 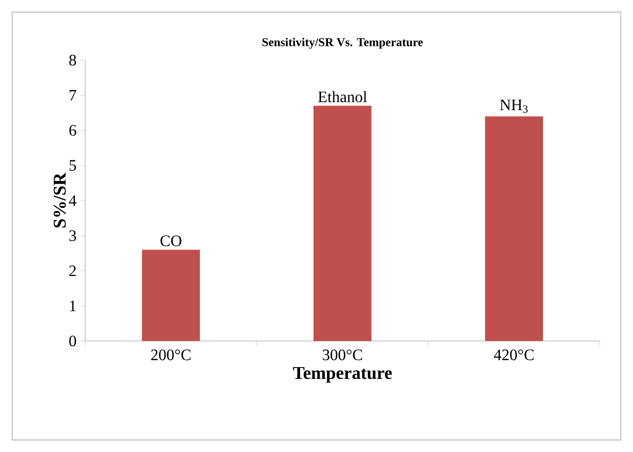 What do you see at coordinates (72, 130) in the screenshot?
I see `y-tick-label: 6` at bounding box center [72, 130].